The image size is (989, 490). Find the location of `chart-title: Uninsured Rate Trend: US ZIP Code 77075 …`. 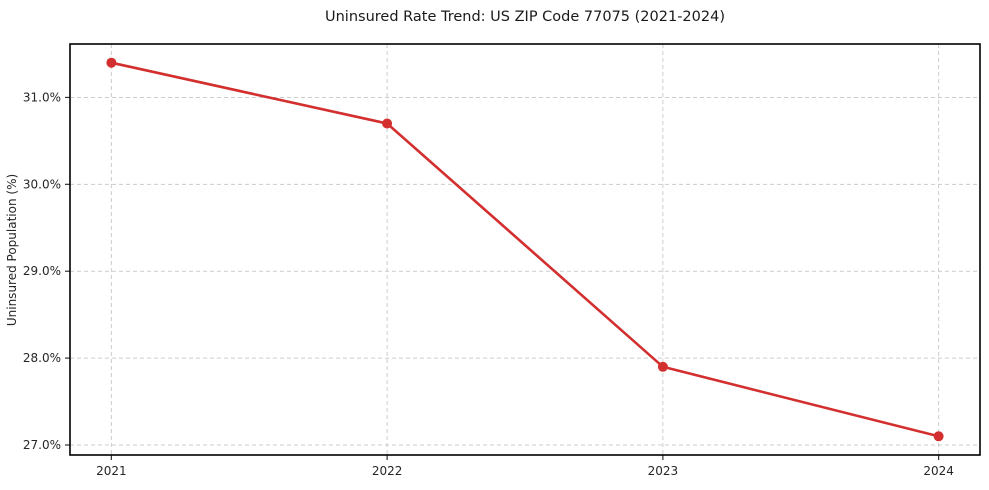

chart-title: Uninsured Rate Trend: US ZIP Code 77075 … is located at coordinates (525, 17).